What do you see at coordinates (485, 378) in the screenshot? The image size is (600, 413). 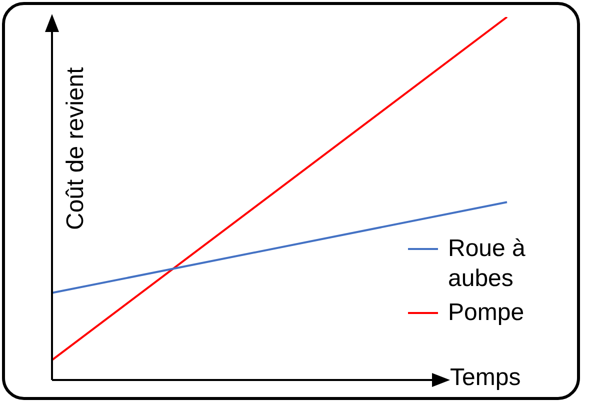 I see `x-axis-title: Temps` at bounding box center [485, 378].